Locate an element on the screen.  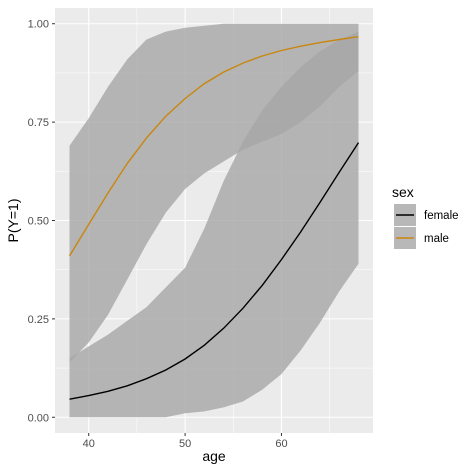
legend-title: sex is located at coordinates (403, 192).